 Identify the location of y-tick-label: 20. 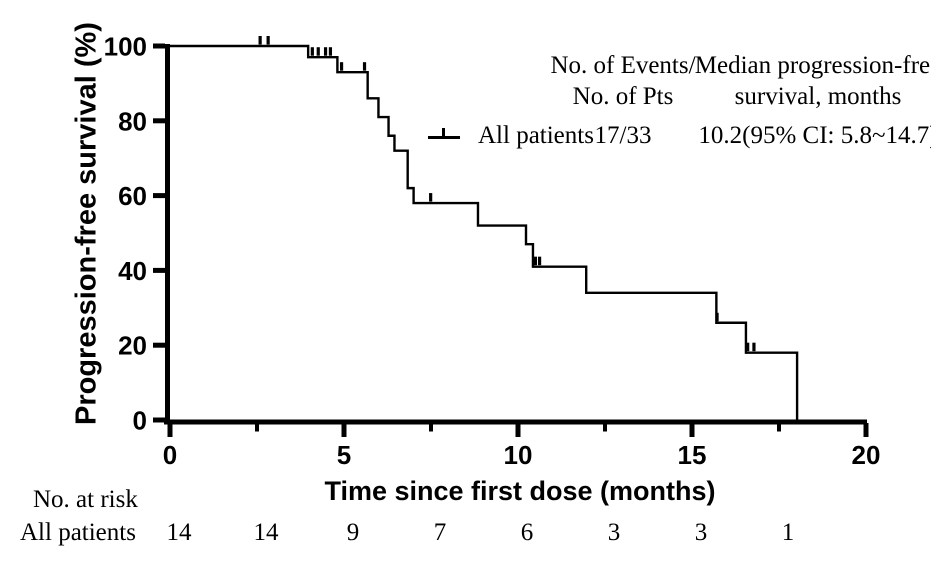
(132, 346).